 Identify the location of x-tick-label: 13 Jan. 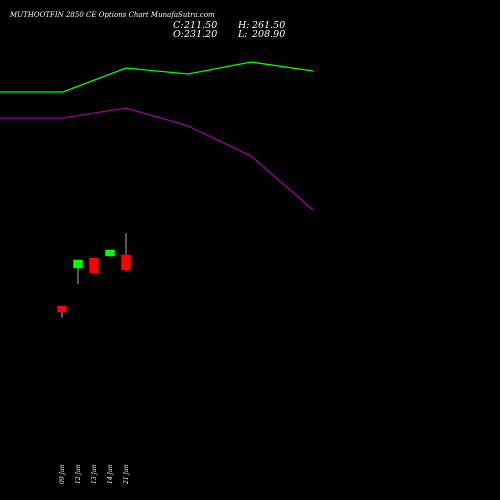
(94, 474).